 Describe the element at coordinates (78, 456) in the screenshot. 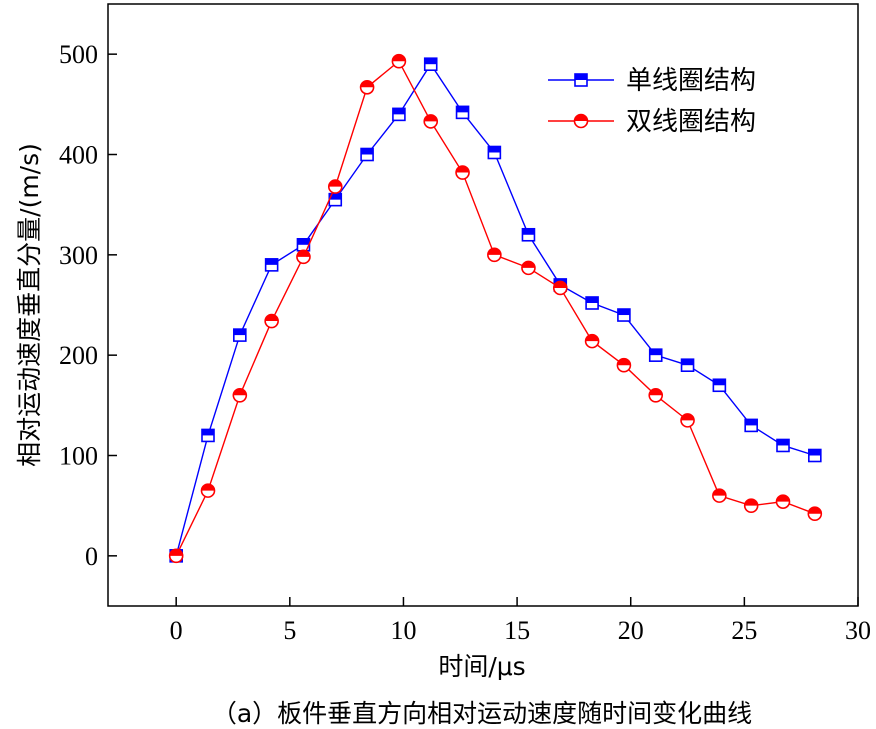

I see `y-tick-label: 100` at that location.